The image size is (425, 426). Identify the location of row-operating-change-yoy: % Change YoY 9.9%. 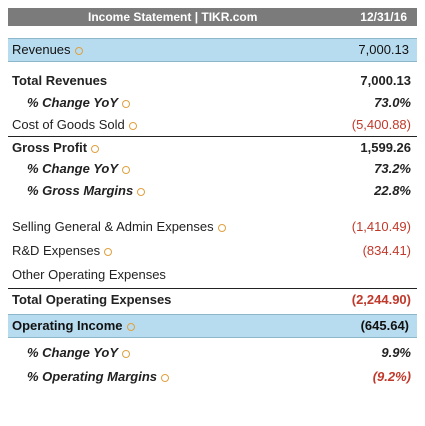
(212, 353).